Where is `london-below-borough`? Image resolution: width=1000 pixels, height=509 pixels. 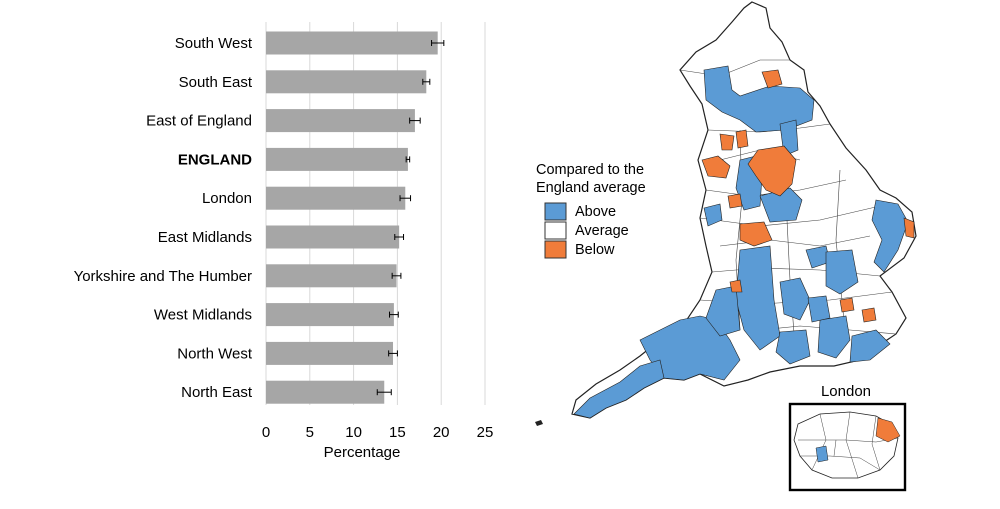
london-below-borough is located at coordinates (888, 430).